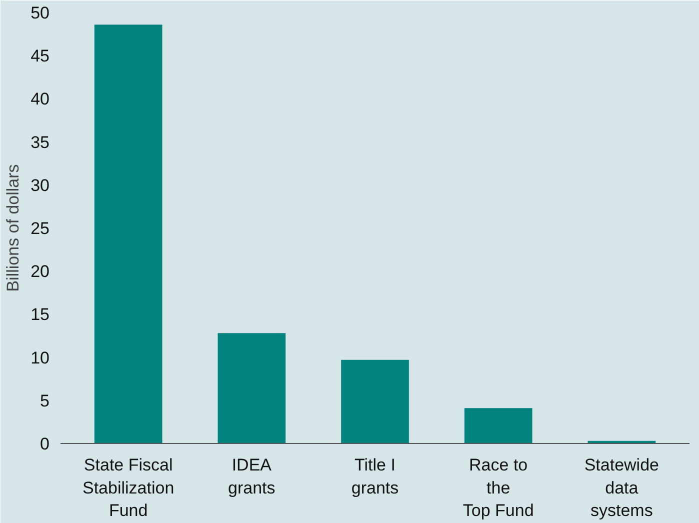 The image size is (699, 523). What do you see at coordinates (40, 272) in the screenshot?
I see `y-tick-label: 20` at bounding box center [40, 272].